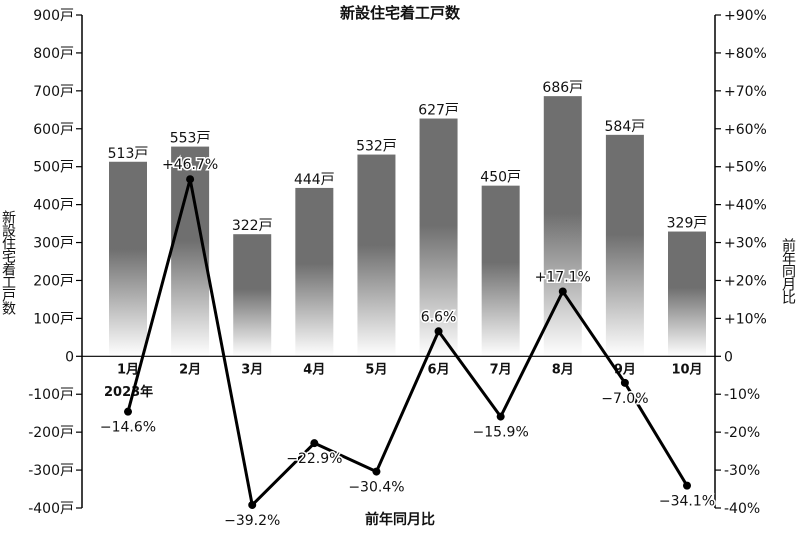 The width and height of the screenshot is (800, 533). Describe the element at coordinates (624, 399) in the screenshot. I see `line-value-label: −7.0%` at that location.